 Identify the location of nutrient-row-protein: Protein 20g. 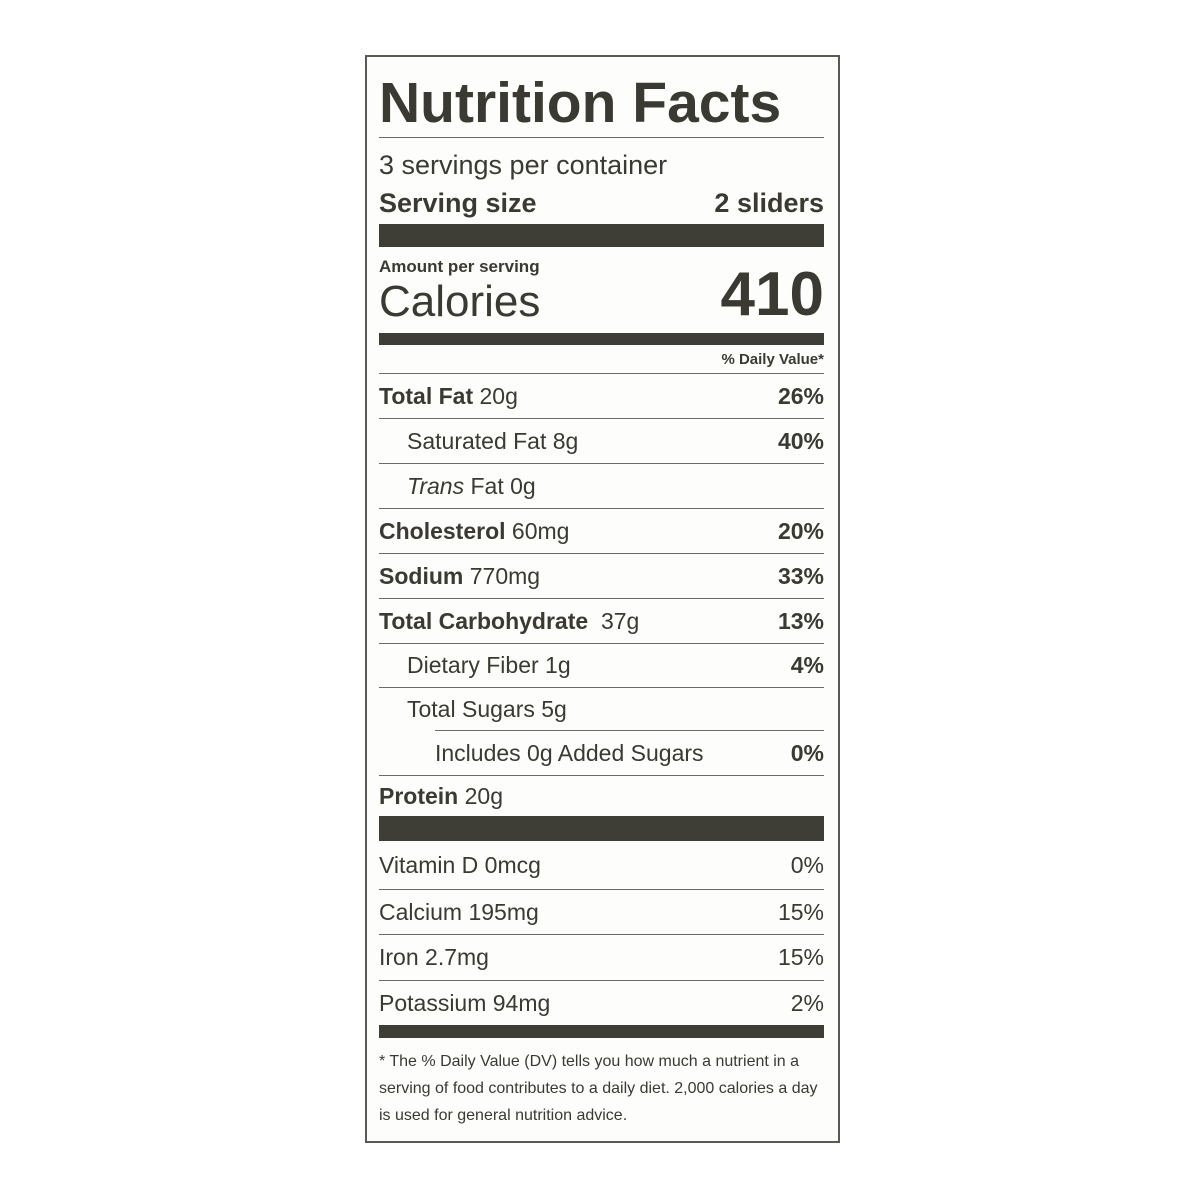
(441, 795).